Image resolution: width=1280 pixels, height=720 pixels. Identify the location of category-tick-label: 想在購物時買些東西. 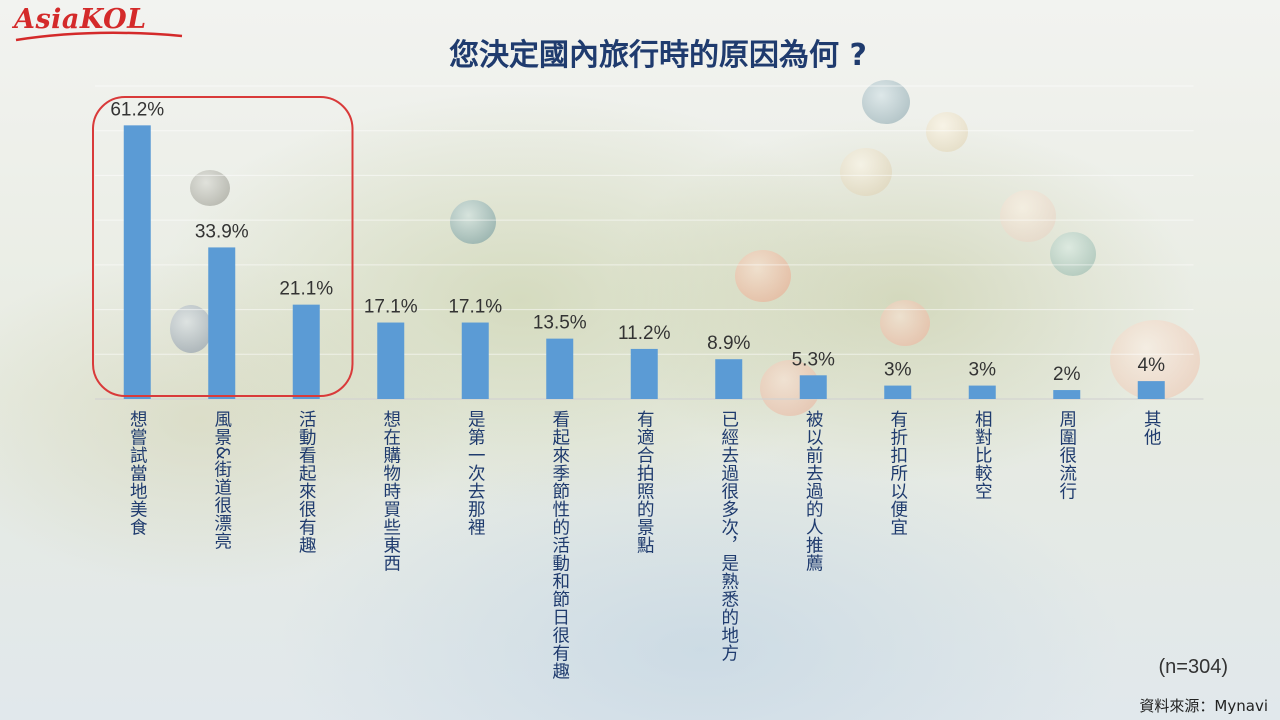
(391, 491).